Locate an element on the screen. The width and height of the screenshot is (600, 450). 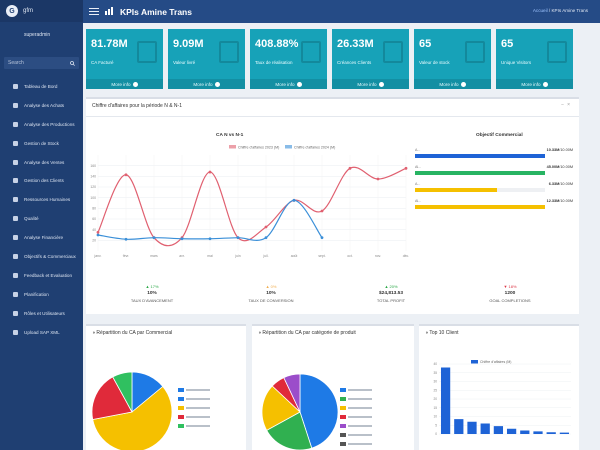
kpi-tile: 9.09M Valeur livré More info is located at coordinates (206, 59).